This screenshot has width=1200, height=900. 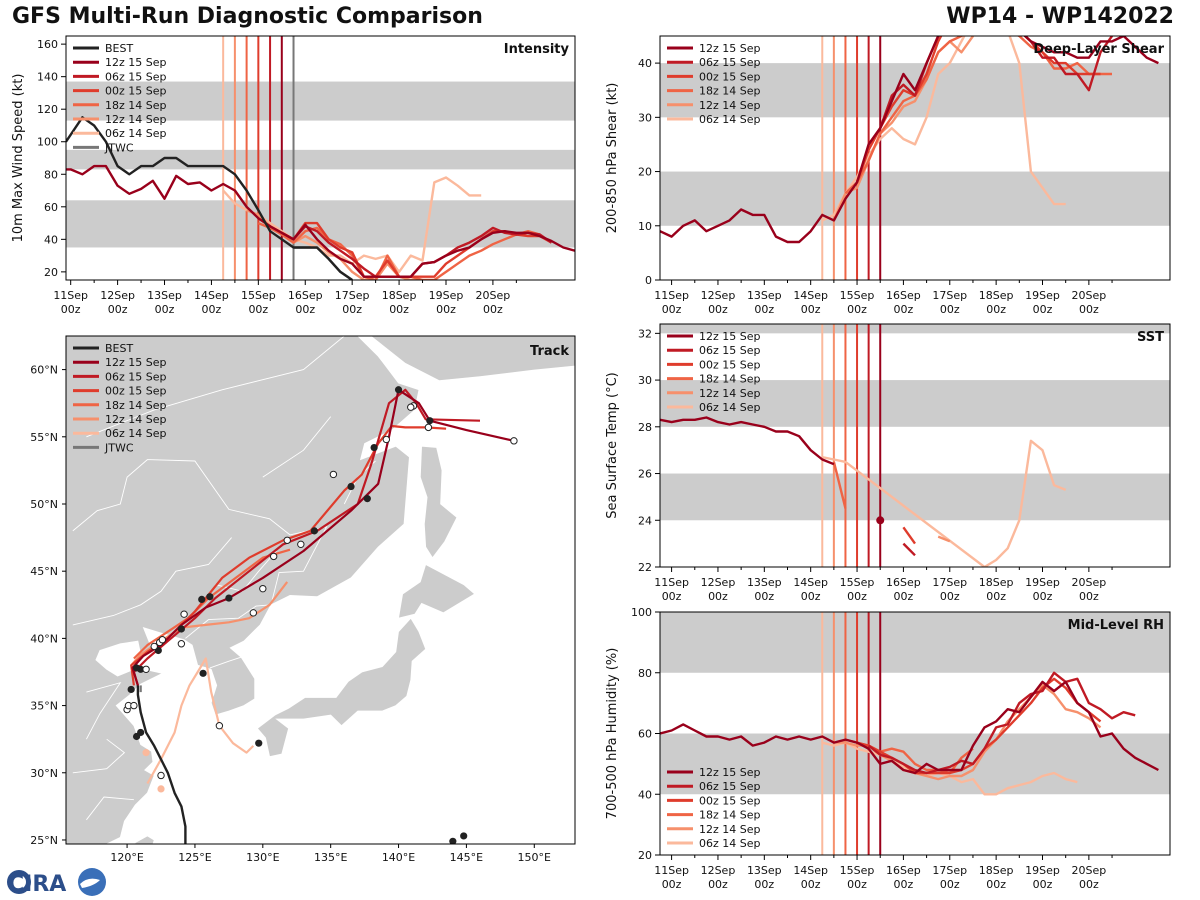 I want to click on intensity-ytick-label: 40, so click(x=51, y=239).